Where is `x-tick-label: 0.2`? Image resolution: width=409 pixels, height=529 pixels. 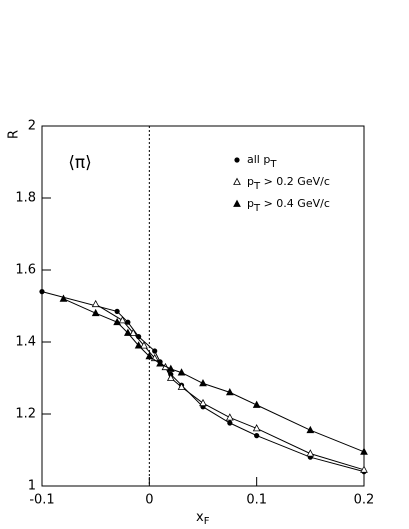
x-tick-label: 0.2 is located at coordinates (364, 500).